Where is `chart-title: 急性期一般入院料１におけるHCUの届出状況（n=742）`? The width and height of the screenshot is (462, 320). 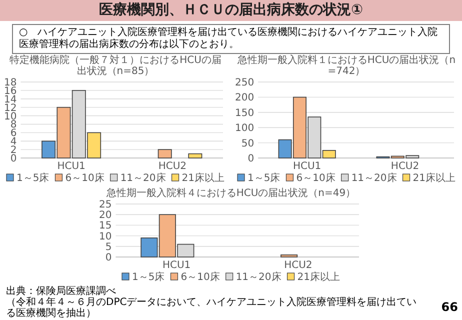 chart-title: 急性期一般入院料１におけるHCUの届出状況（n=742） is located at coordinates (346, 65).